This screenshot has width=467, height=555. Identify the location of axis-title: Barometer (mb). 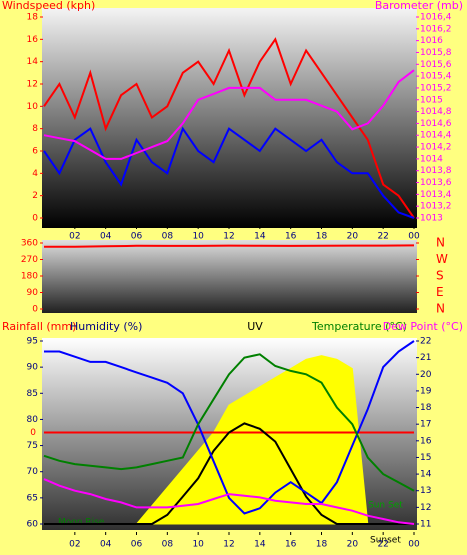
(419, 6).